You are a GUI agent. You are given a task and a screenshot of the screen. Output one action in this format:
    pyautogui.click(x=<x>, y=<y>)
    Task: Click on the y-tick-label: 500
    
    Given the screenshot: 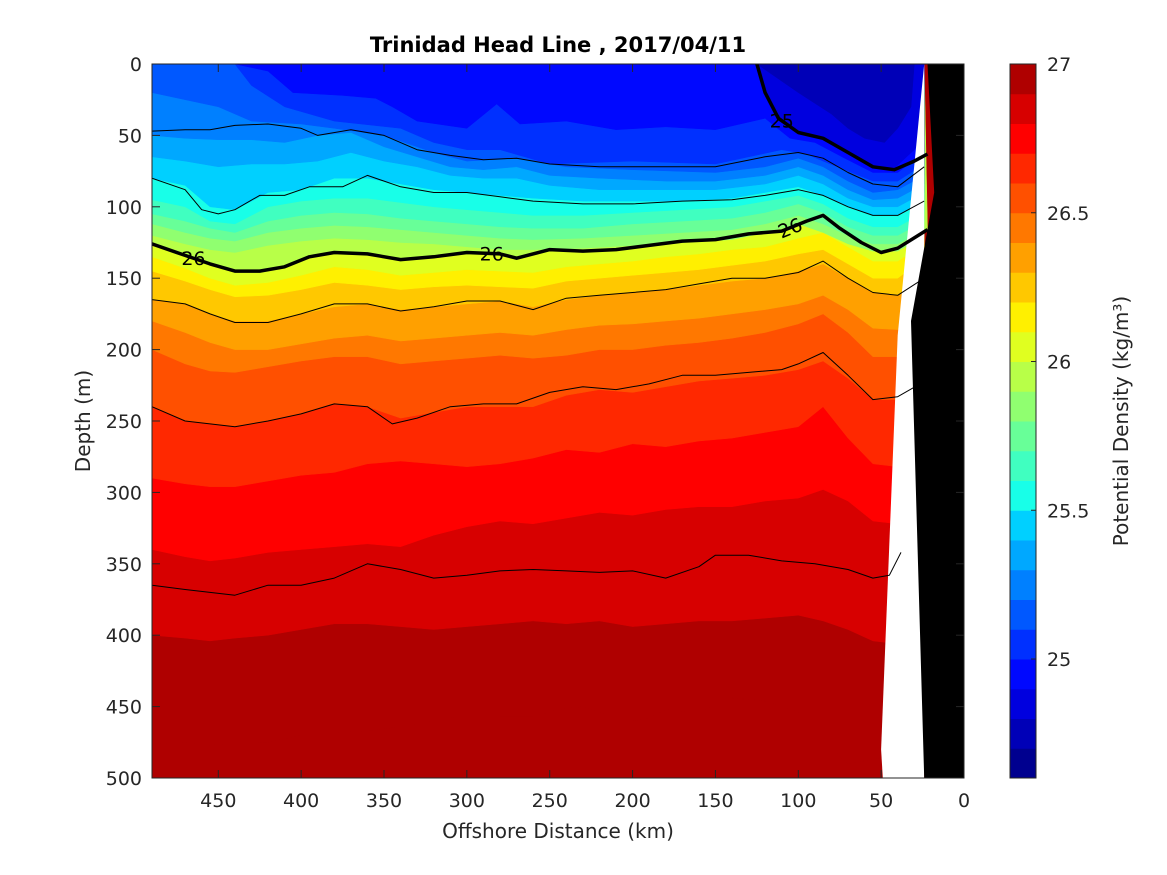 What is the action you would take?
    pyautogui.click(x=124, y=779)
    